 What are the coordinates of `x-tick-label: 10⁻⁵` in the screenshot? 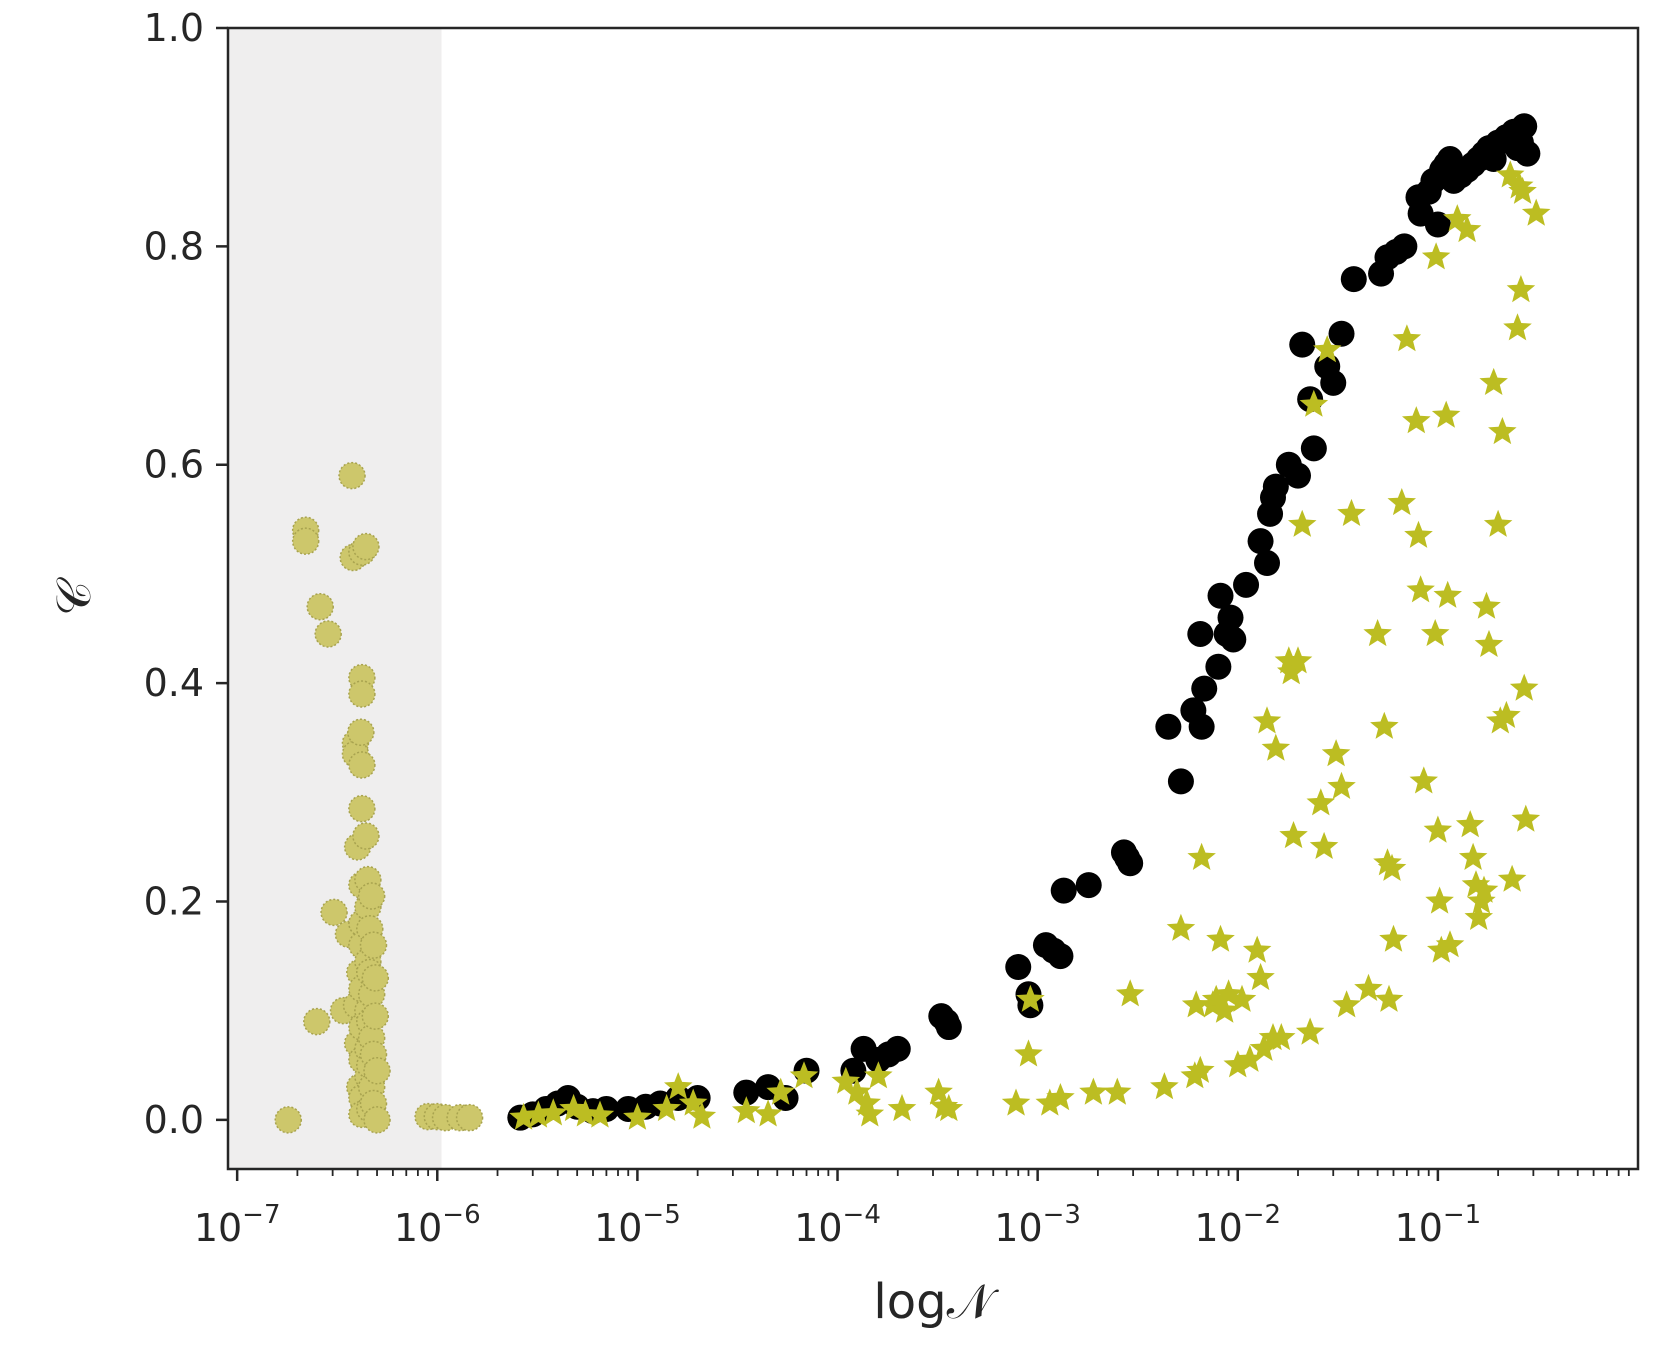 It's located at (637, 1225).